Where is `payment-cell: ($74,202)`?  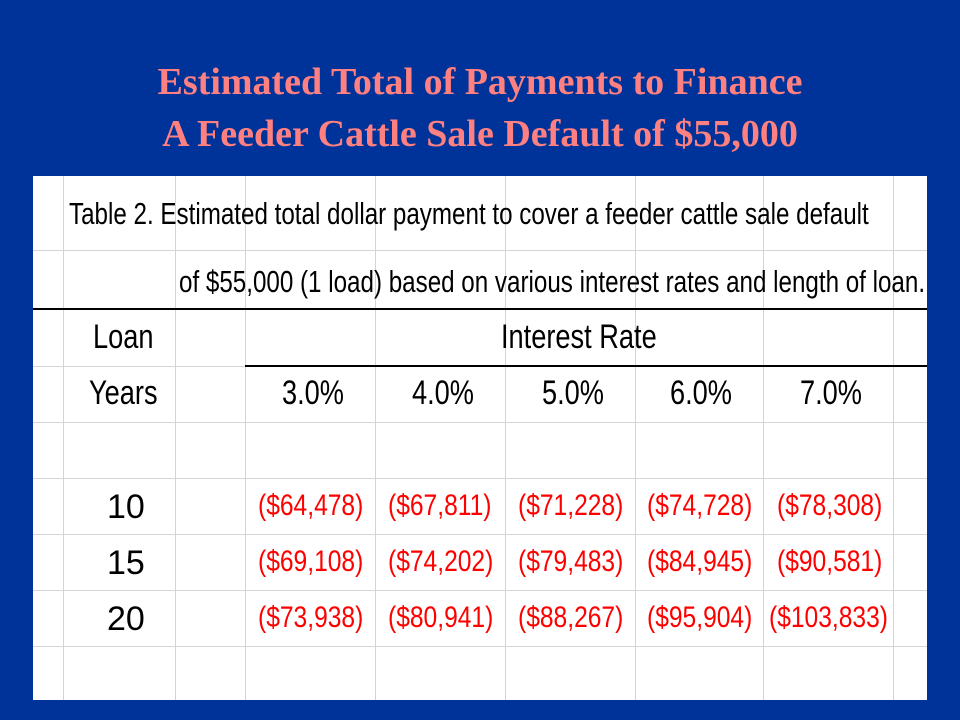 payment-cell: ($74,202) is located at coordinates (441, 561).